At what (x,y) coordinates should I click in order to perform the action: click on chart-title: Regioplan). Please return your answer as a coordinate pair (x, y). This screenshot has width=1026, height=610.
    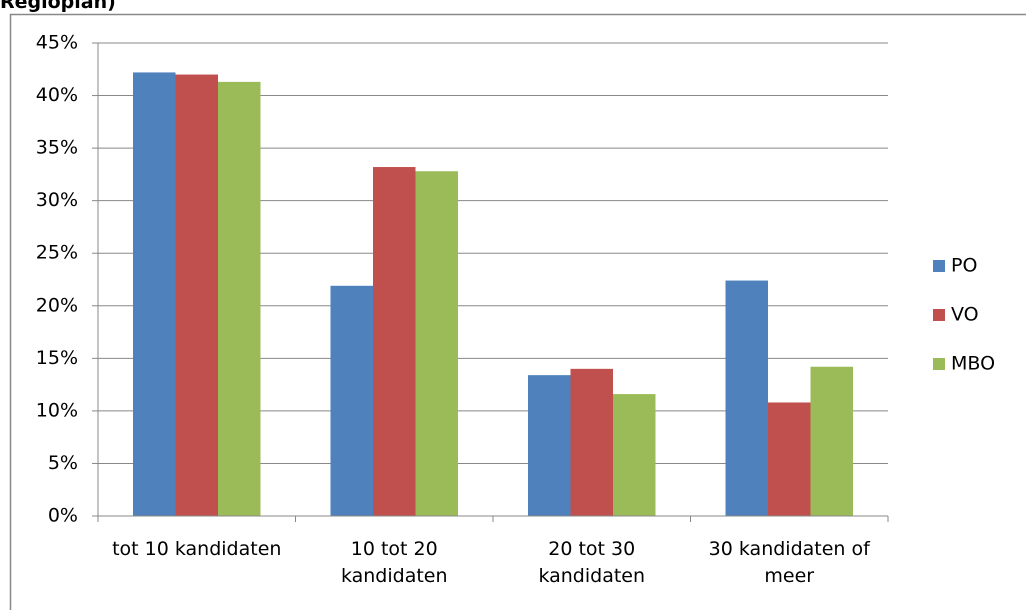
    Looking at the image, I should click on (58, 6).